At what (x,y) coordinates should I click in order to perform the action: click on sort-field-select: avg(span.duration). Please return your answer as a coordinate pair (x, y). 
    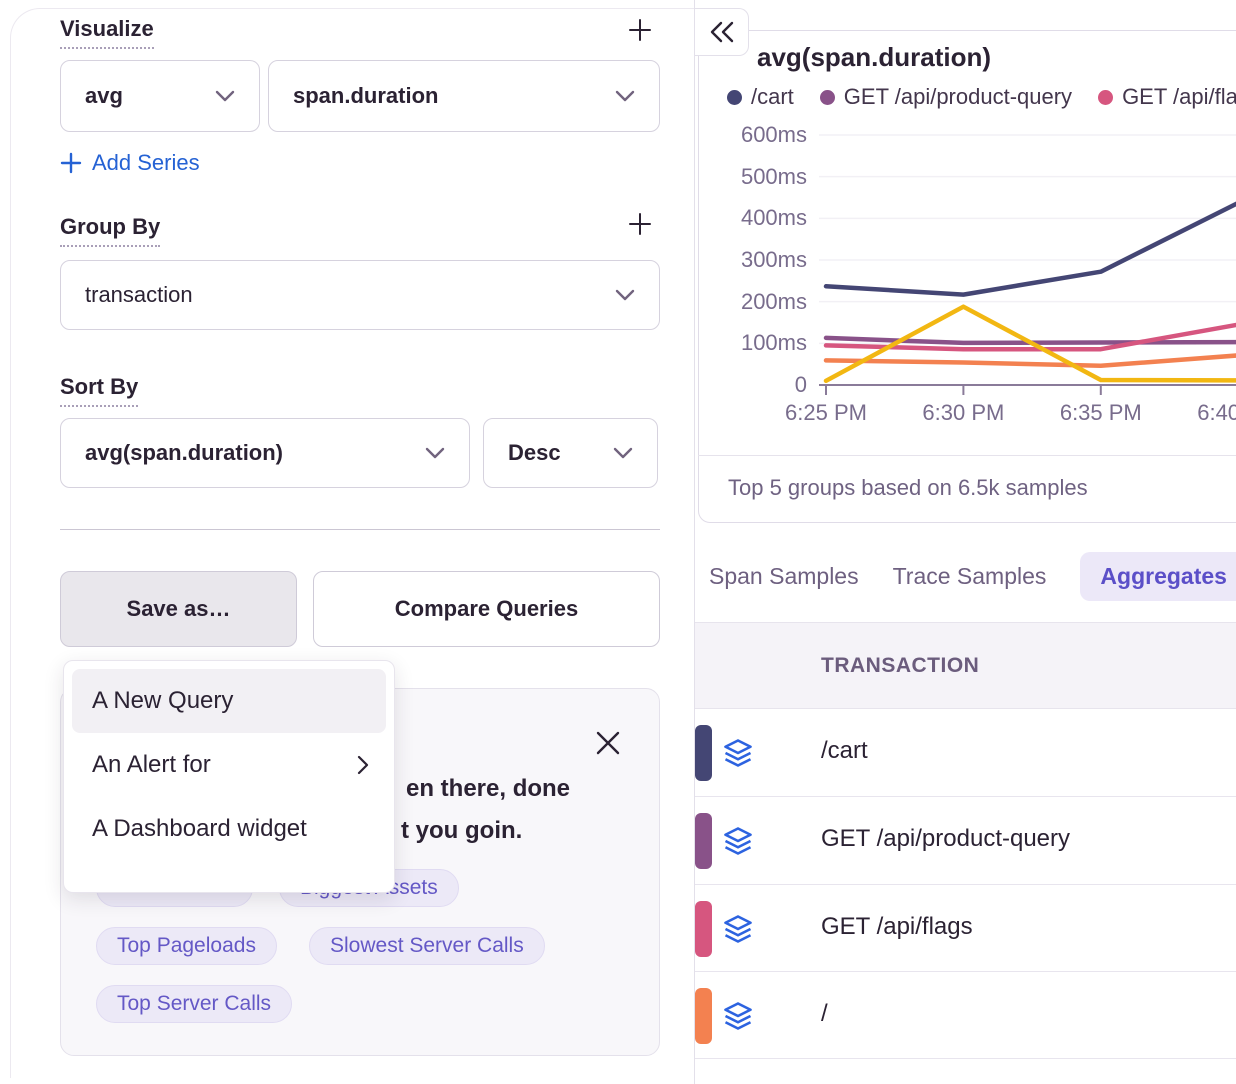
    Looking at the image, I should click on (265, 453).